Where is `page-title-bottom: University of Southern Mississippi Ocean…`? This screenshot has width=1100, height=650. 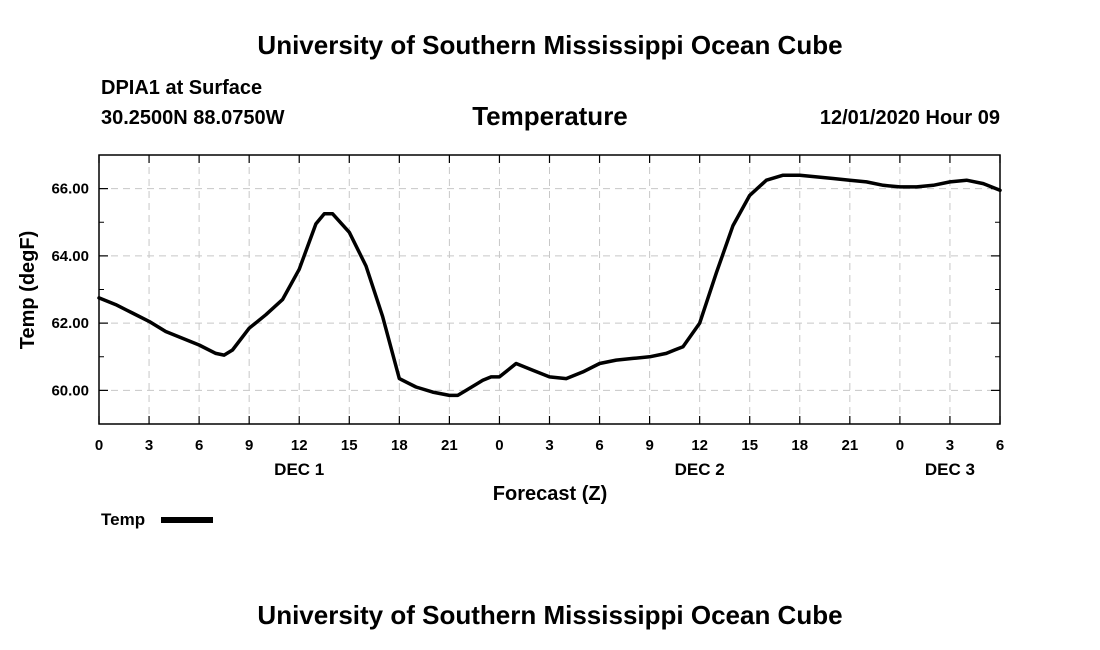
page-title-bottom: University of Southern Mississippi Ocean… is located at coordinates (550, 615).